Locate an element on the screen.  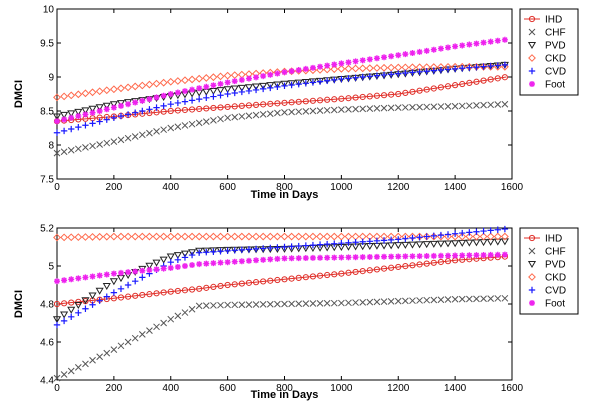
series-foot is located at coordinates (281, 268).